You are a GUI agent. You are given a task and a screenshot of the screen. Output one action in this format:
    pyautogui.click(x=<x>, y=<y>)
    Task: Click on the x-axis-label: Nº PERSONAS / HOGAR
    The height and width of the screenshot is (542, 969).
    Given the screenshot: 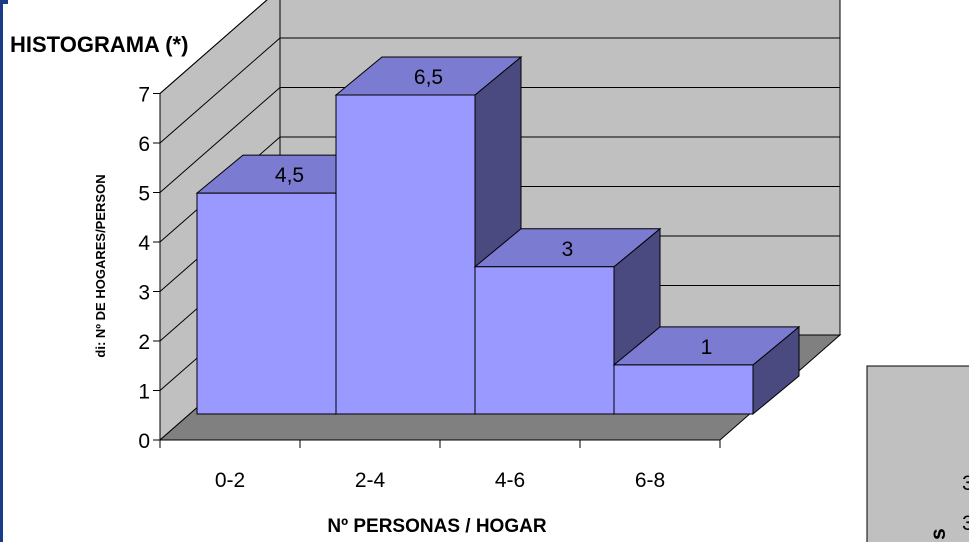 What is the action you would take?
    pyautogui.click(x=436, y=526)
    